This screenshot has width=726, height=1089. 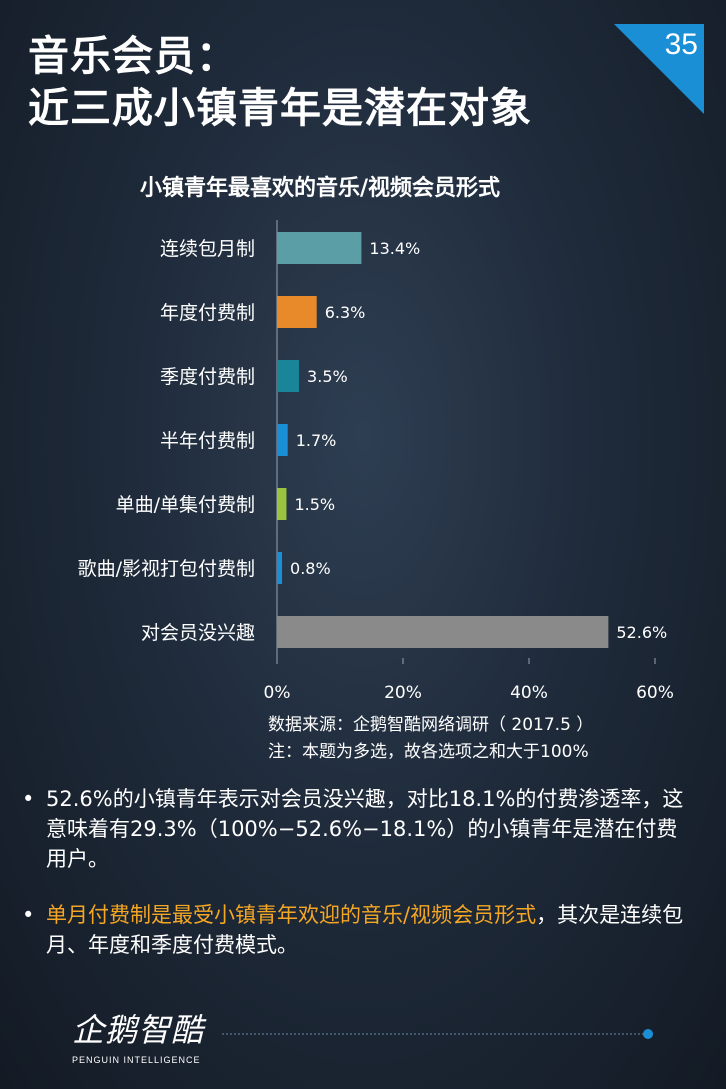 What do you see at coordinates (280, 108) in the screenshot?
I see `title-line-2: 近三成小镇青年是潜在对象` at bounding box center [280, 108].